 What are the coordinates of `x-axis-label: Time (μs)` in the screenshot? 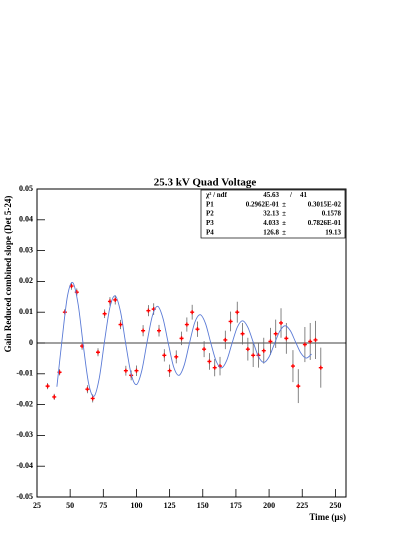 It's located at (327, 517).